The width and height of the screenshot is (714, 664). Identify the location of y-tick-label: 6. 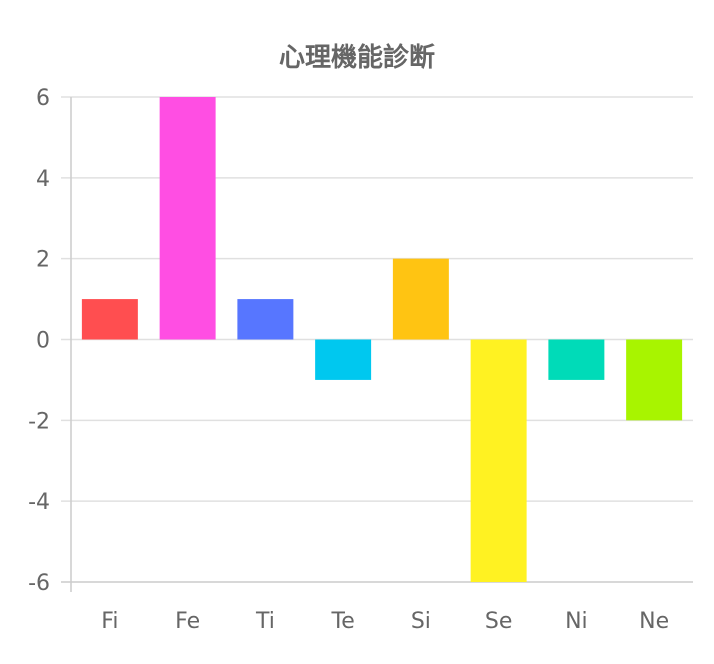
(43, 98).